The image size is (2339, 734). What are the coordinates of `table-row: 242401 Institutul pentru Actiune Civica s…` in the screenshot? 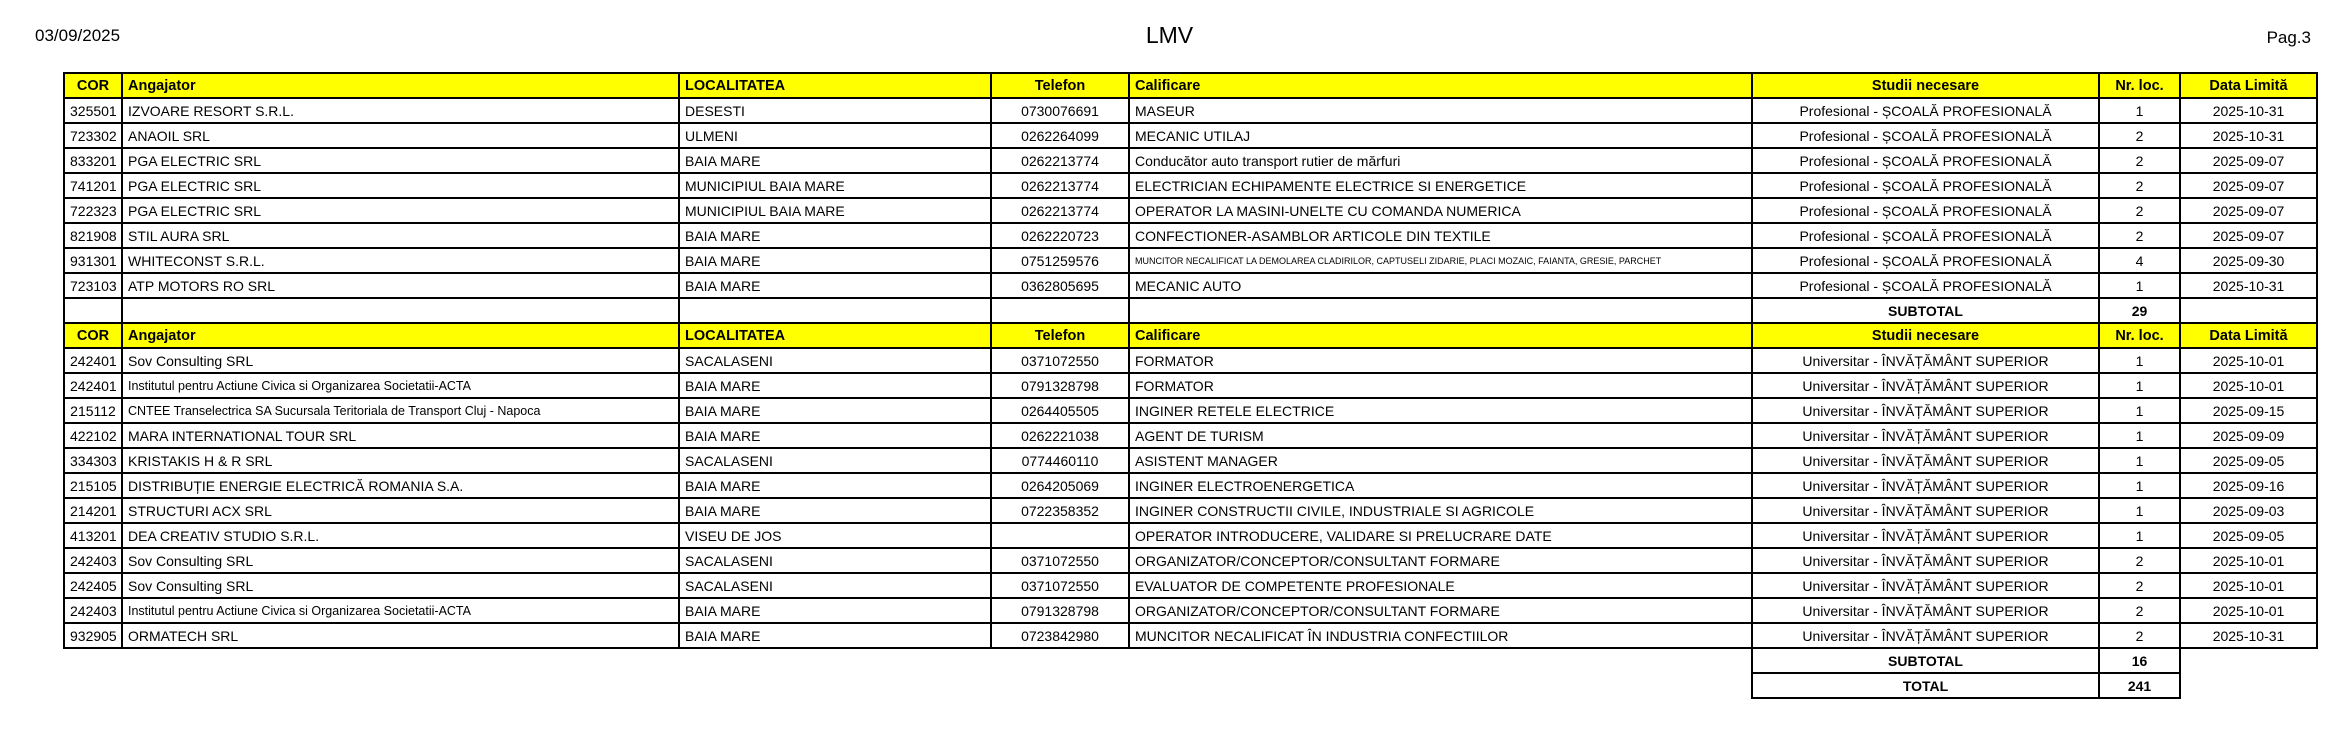 It's located at (1190, 385).